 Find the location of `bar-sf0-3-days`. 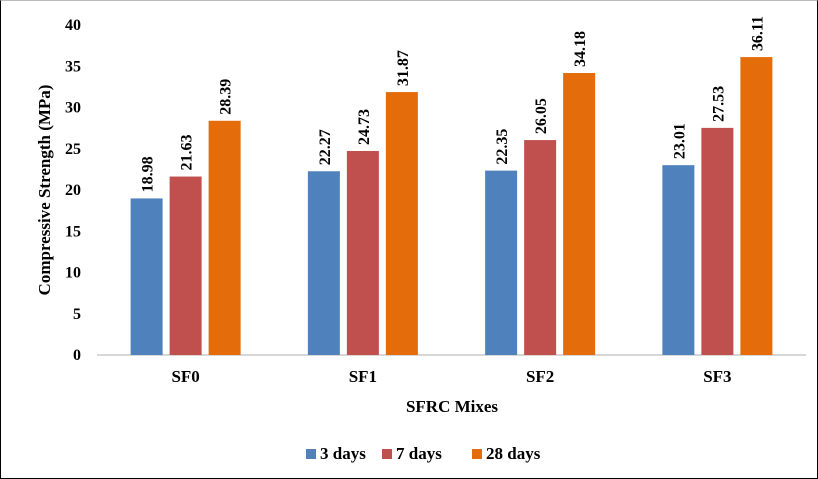

bar-sf0-3-days is located at coordinates (146, 276).